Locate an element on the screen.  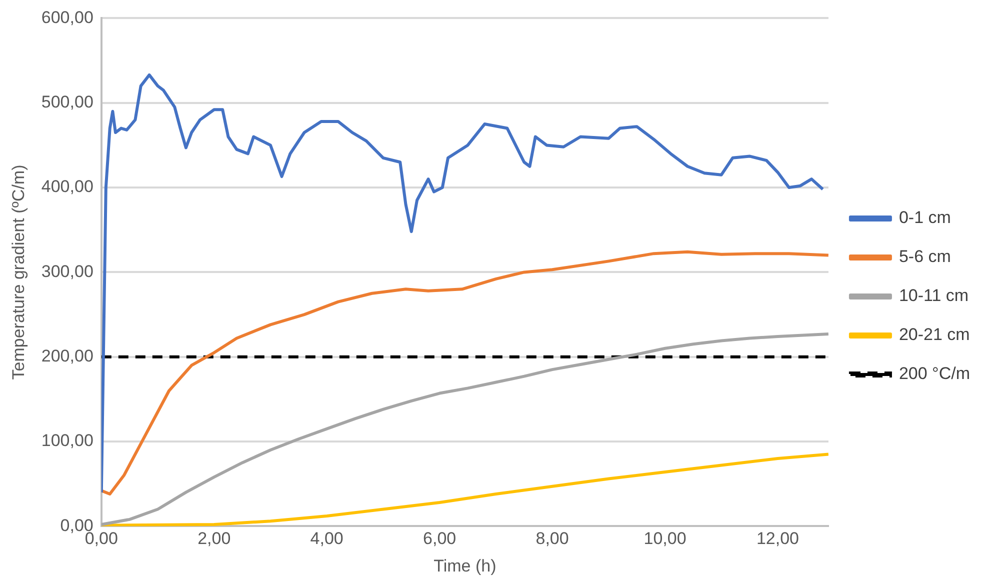
x-tick-label: 6,00 is located at coordinates (439, 538).